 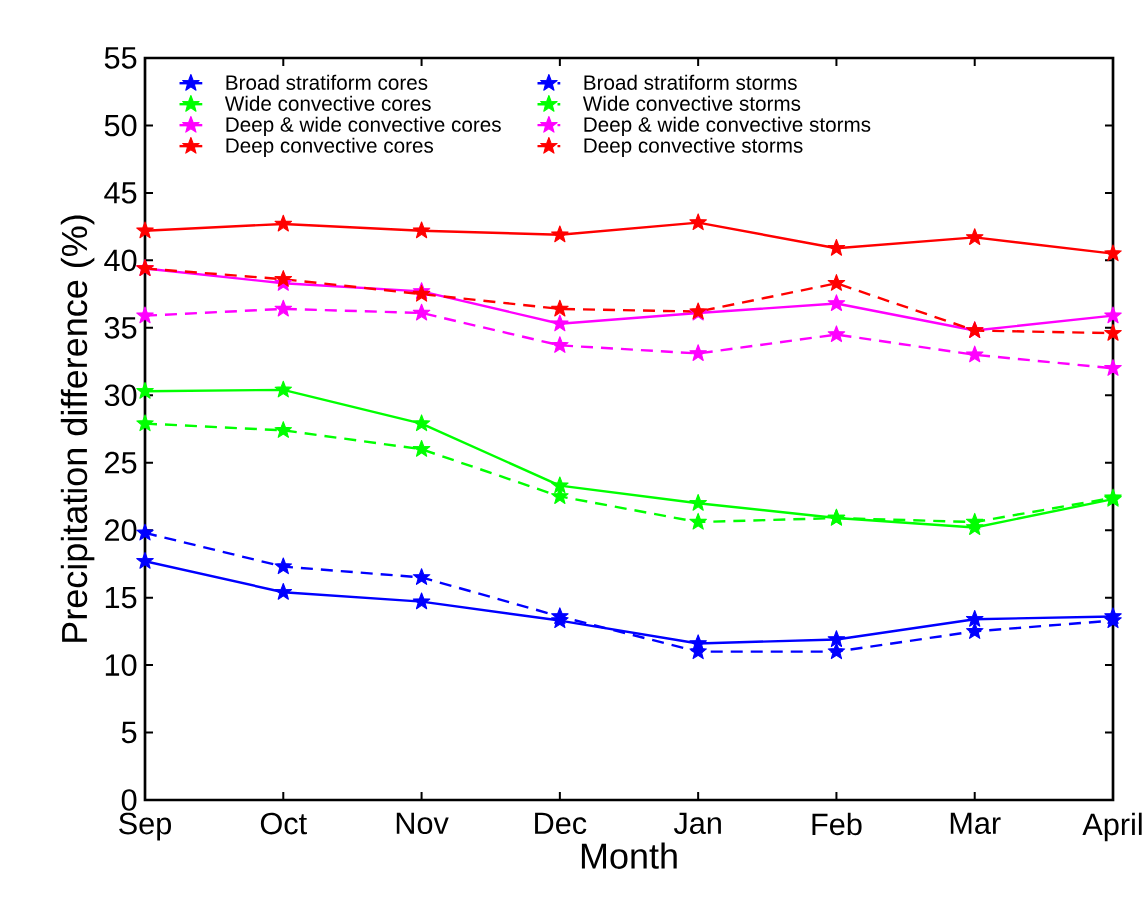 I want to click on y-tick-label: 55, so click(x=120, y=58).